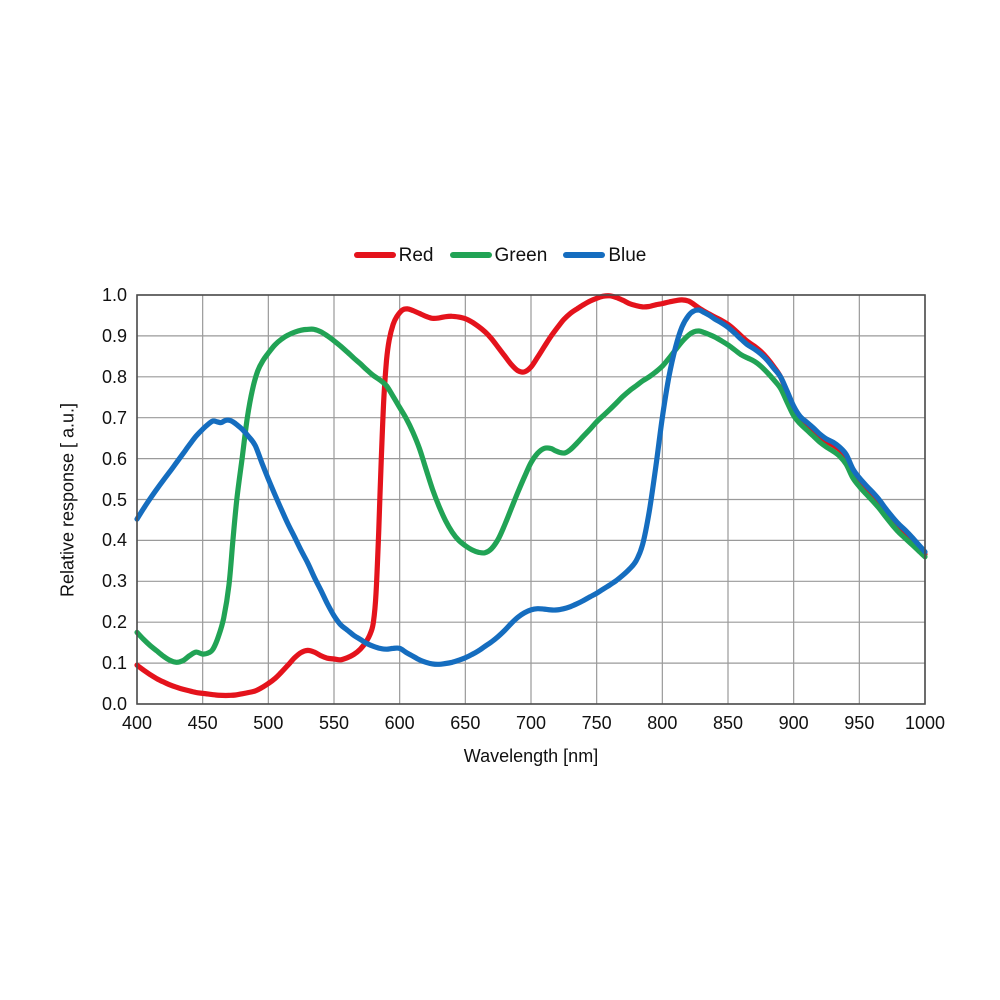  I want to click on x-tick-label: 750, so click(596, 723).